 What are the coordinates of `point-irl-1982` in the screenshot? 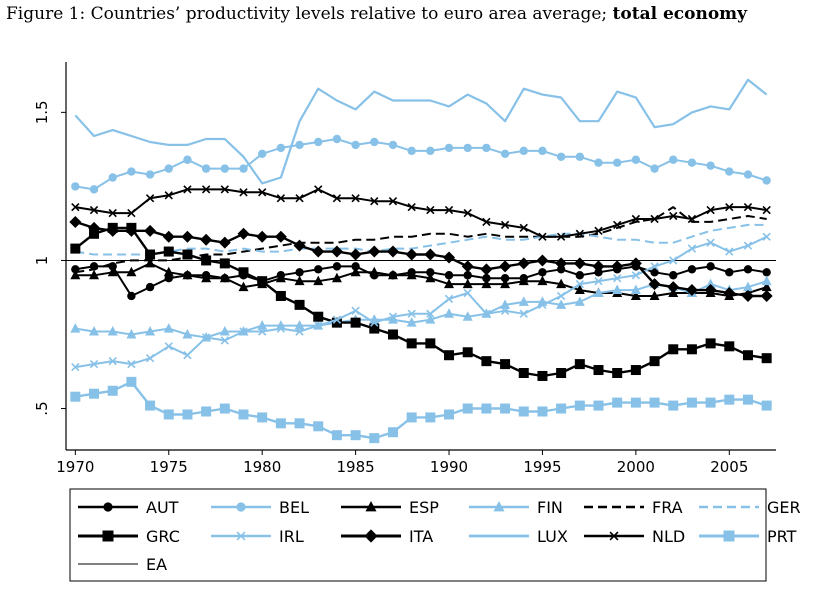 It's located at (299, 331).